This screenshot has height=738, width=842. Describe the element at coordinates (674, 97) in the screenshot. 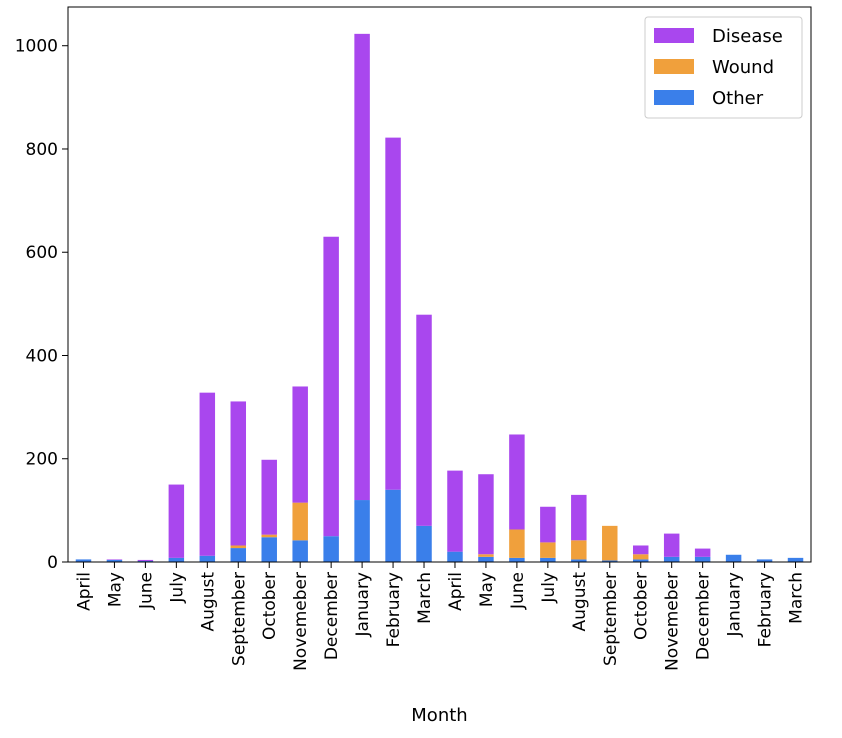

I see `legend-swatch-other` at that location.